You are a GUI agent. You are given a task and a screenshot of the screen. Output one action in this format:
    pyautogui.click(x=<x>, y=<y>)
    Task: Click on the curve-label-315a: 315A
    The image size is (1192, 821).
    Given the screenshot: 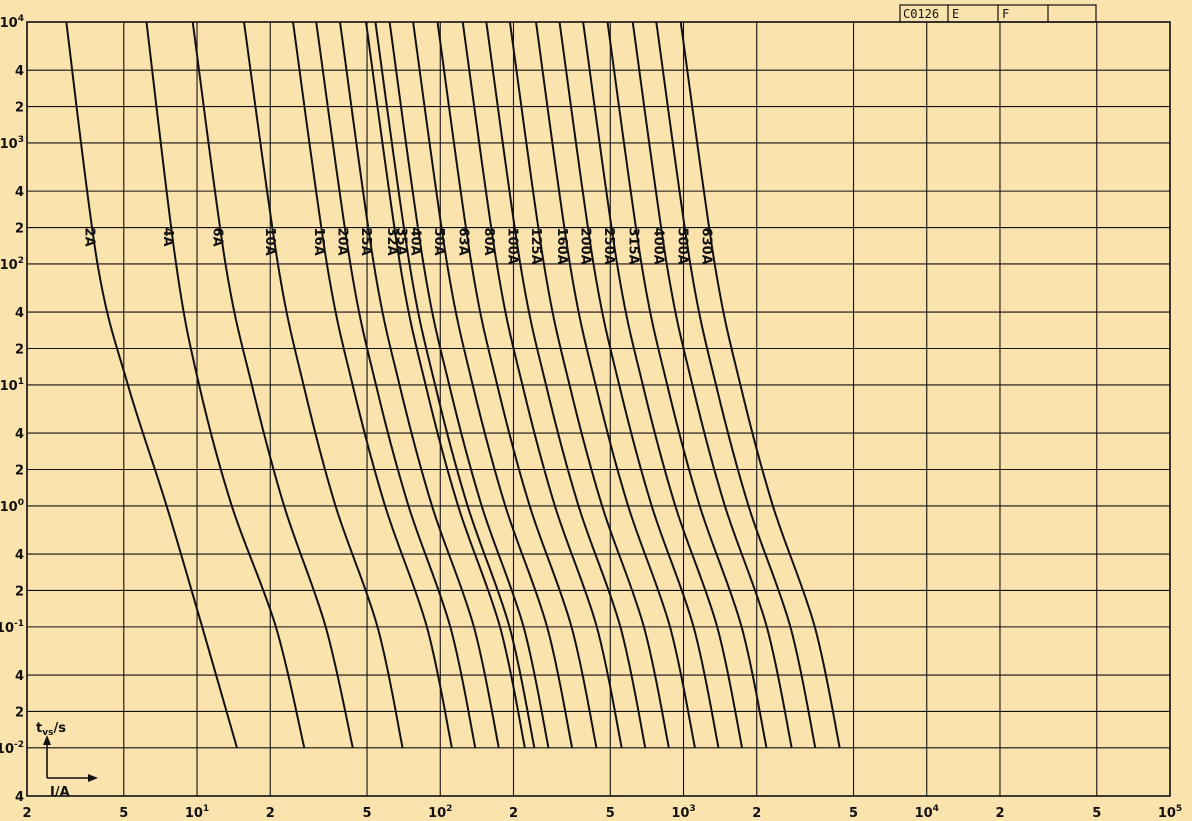 What is the action you would take?
    pyautogui.click(x=632, y=246)
    